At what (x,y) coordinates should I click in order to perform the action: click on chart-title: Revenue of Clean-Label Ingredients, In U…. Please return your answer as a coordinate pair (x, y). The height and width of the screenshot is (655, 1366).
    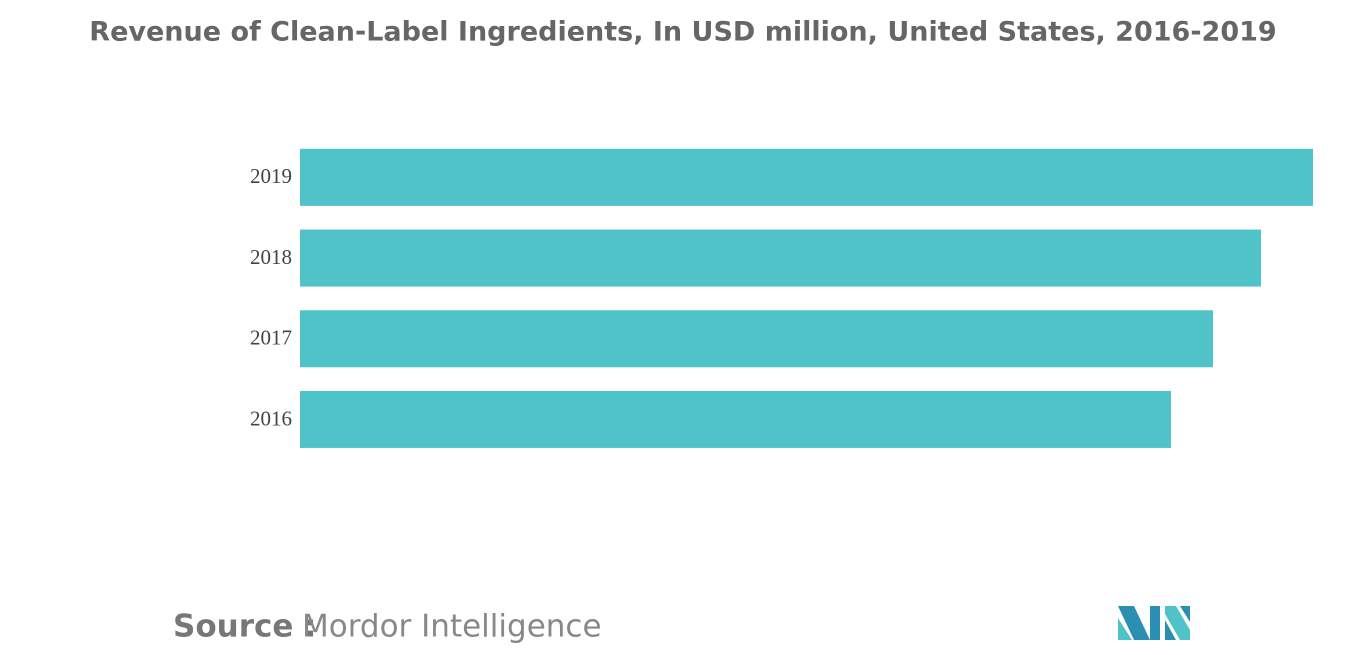
    Looking at the image, I should click on (682, 32).